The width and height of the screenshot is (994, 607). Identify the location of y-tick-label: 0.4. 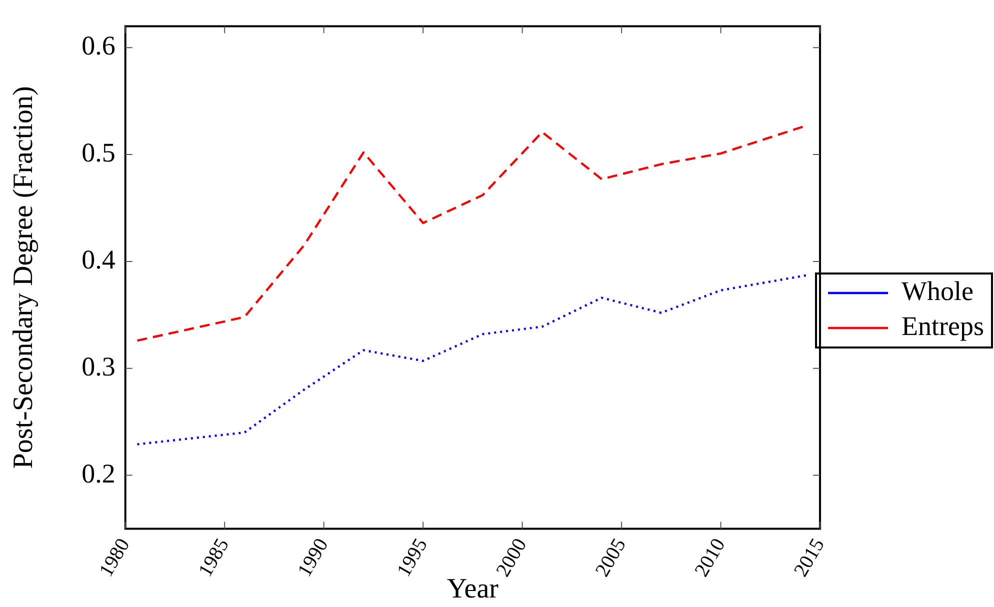
(99, 259).